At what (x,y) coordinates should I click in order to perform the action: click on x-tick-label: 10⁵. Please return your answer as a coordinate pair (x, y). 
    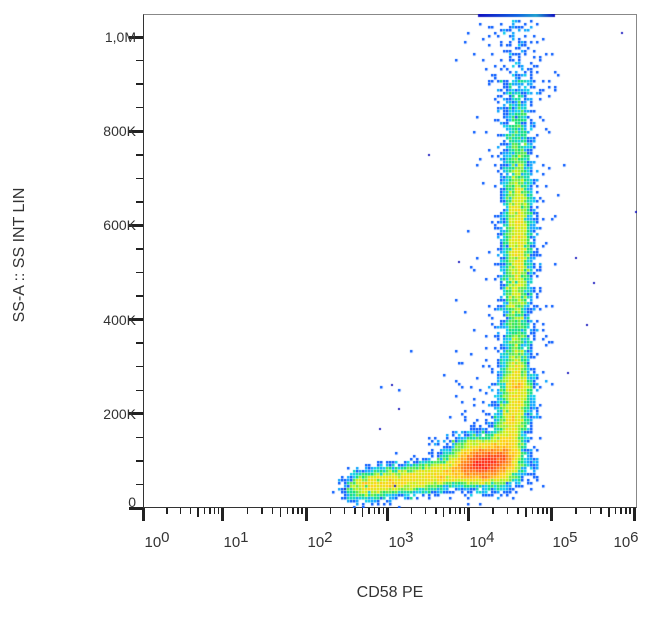
    Looking at the image, I should click on (564, 540).